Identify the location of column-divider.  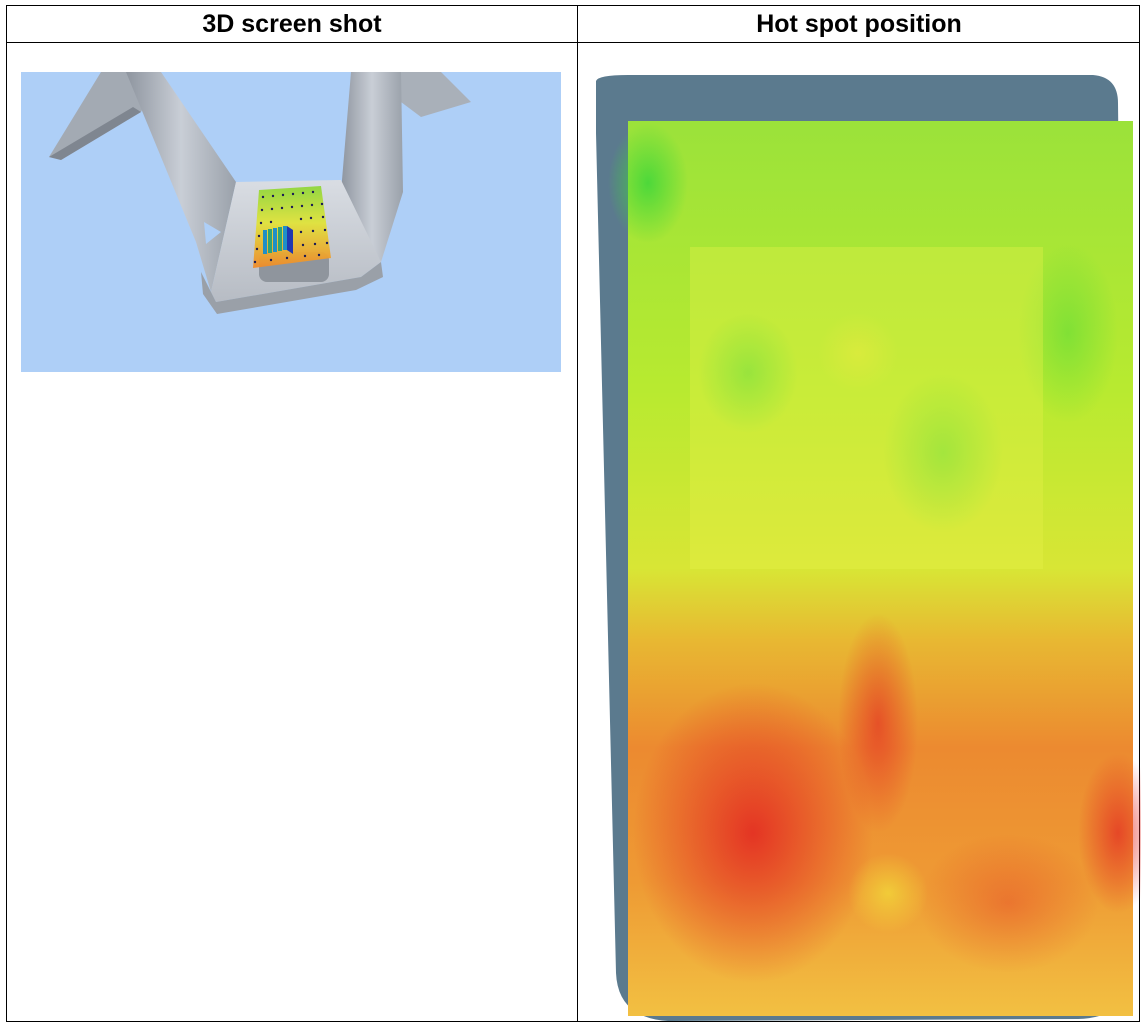
(577, 513).